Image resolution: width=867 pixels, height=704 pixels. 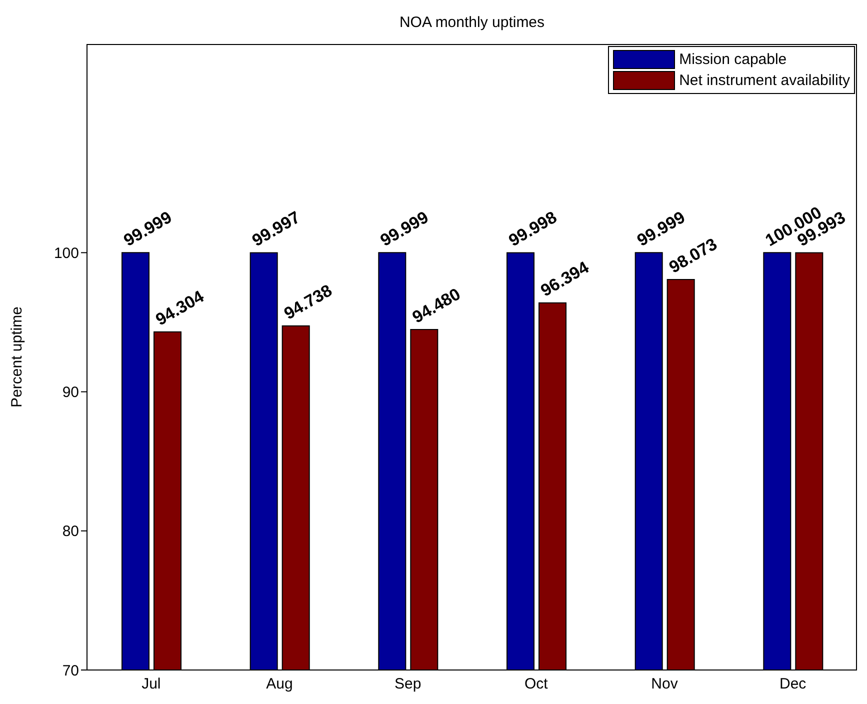 What do you see at coordinates (151, 684) in the screenshot?
I see `x-tick-label: Jul` at bounding box center [151, 684].